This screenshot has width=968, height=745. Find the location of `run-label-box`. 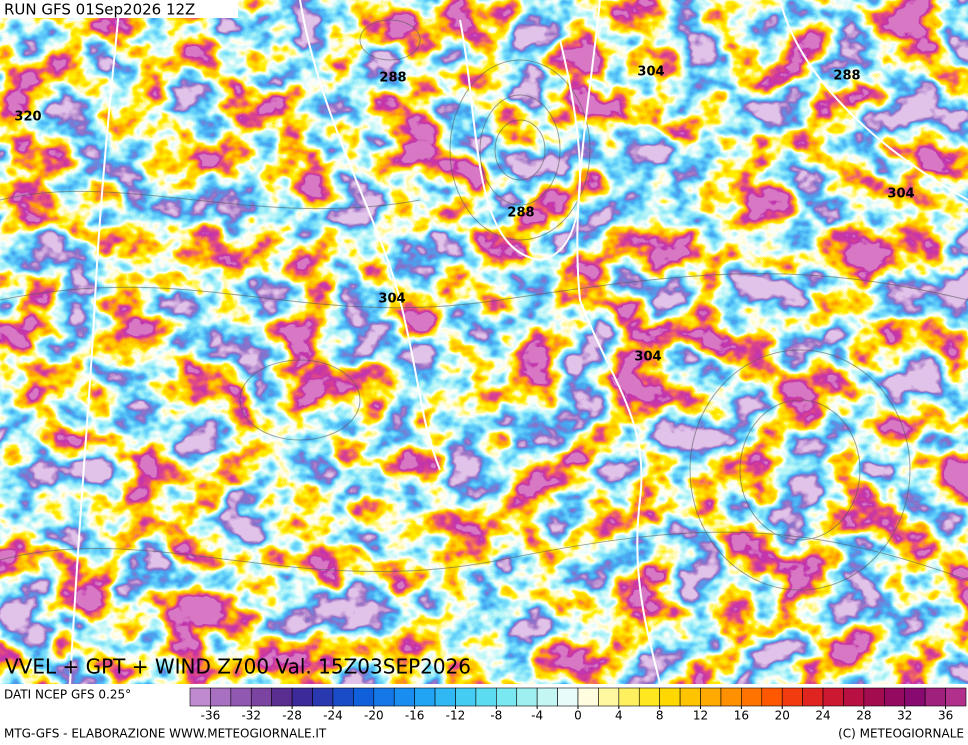

run-label-box is located at coordinates (119, 9).